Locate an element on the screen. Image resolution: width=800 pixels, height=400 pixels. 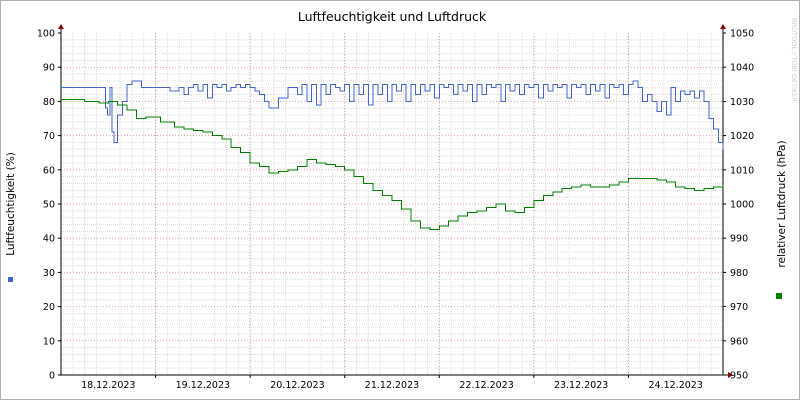
y-tick-label-right: 1030 is located at coordinates (742, 102).